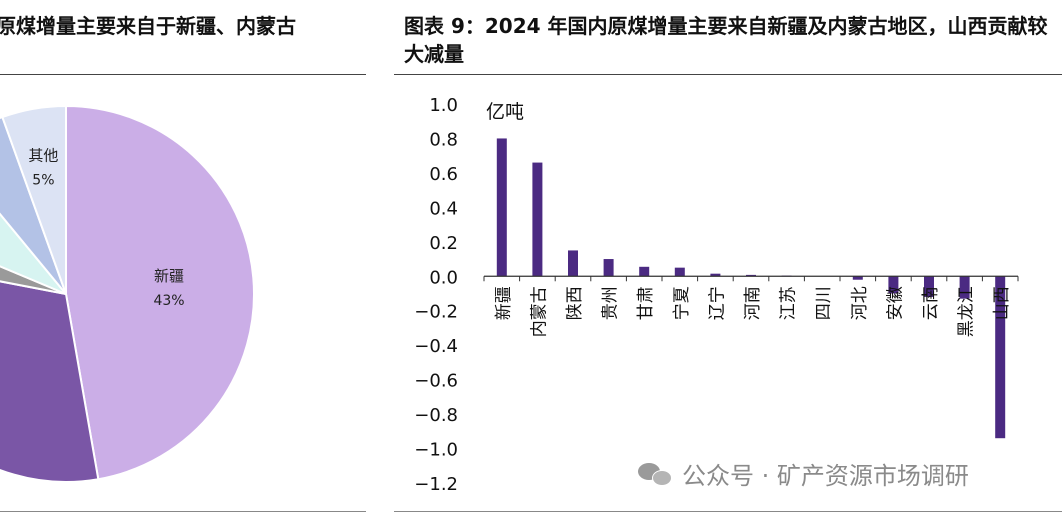 Image resolution: width=1062 pixels, height=518 pixels. Describe the element at coordinates (183, 511) in the screenshot. I see `left-bottom-divider` at that location.